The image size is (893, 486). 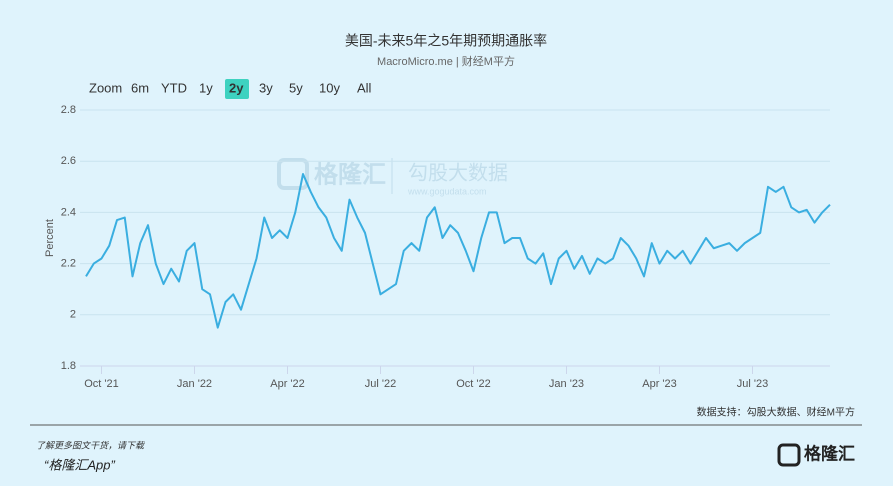 I want to click on watermark-icon, so click(x=293, y=174).